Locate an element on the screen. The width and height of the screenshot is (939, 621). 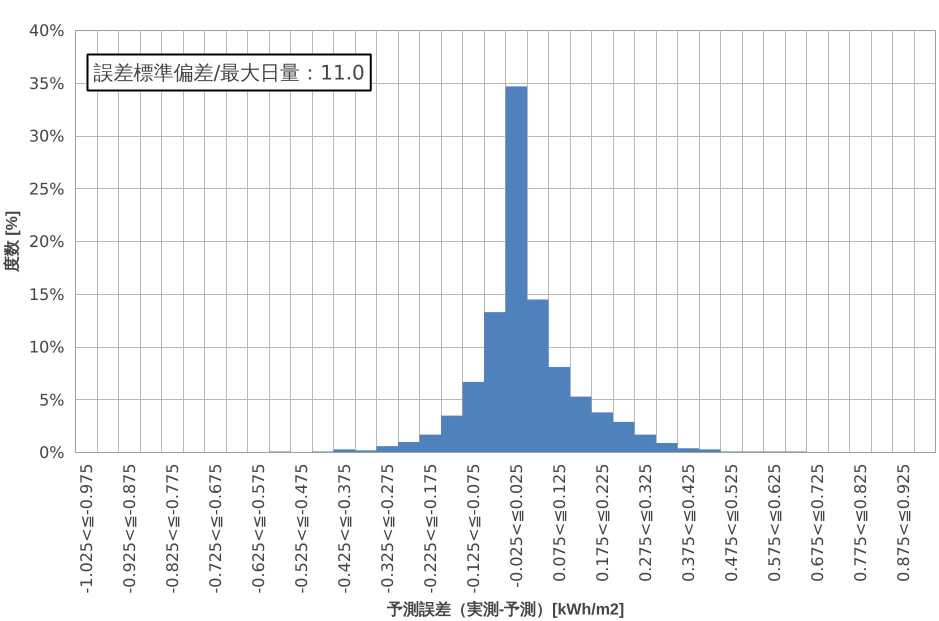
x-tick-label: 0.775<≦0.825 is located at coordinates (860, 523).